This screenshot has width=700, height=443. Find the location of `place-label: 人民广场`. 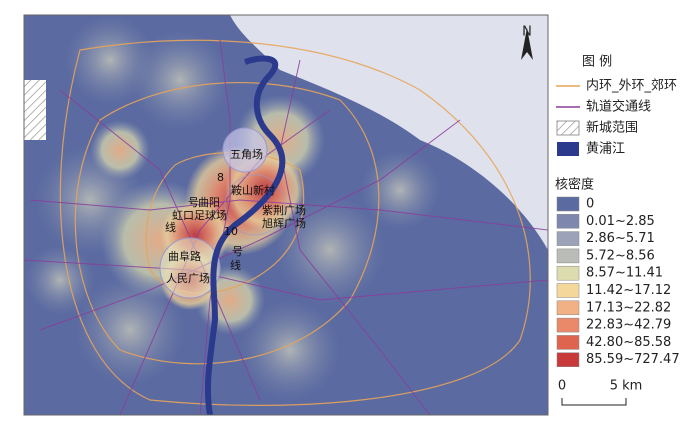

place-label: 人民广场 is located at coordinates (188, 278).